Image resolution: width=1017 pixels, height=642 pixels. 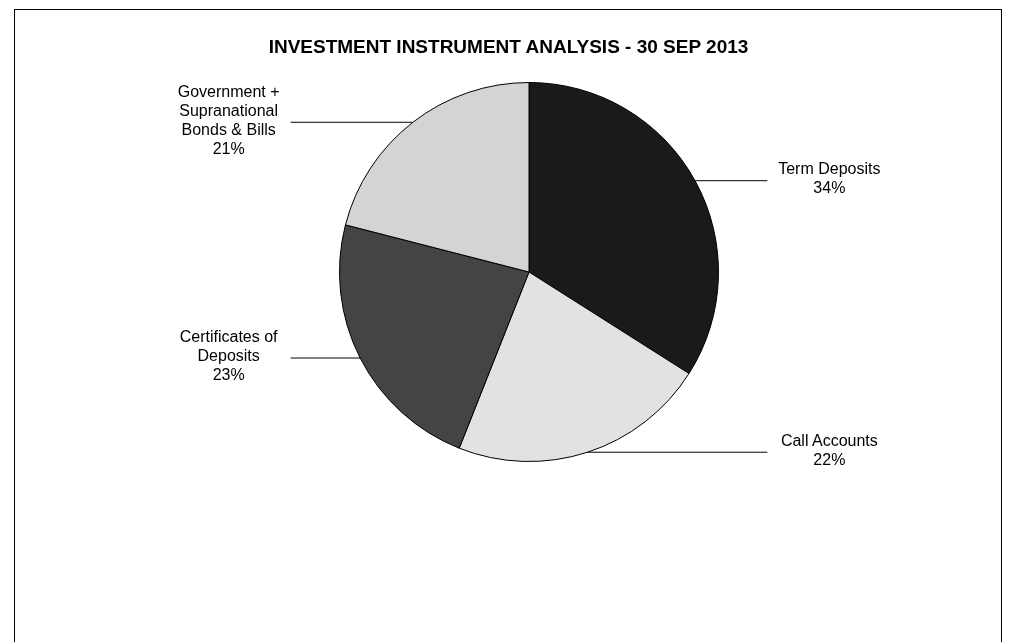 I want to click on data-label: 22%, so click(x=829, y=459).